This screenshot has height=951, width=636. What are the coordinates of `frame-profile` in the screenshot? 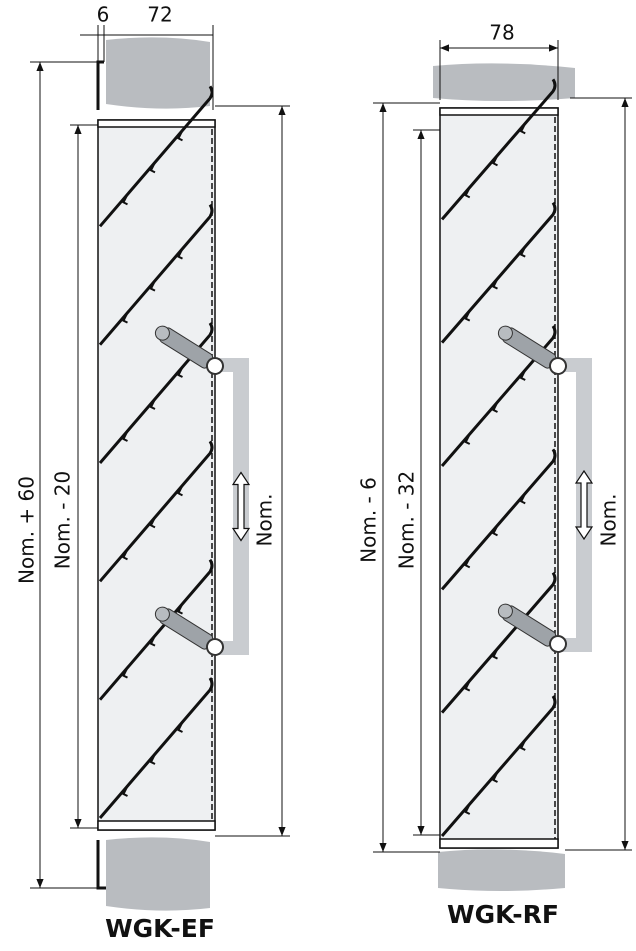 It's located at (101, 475).